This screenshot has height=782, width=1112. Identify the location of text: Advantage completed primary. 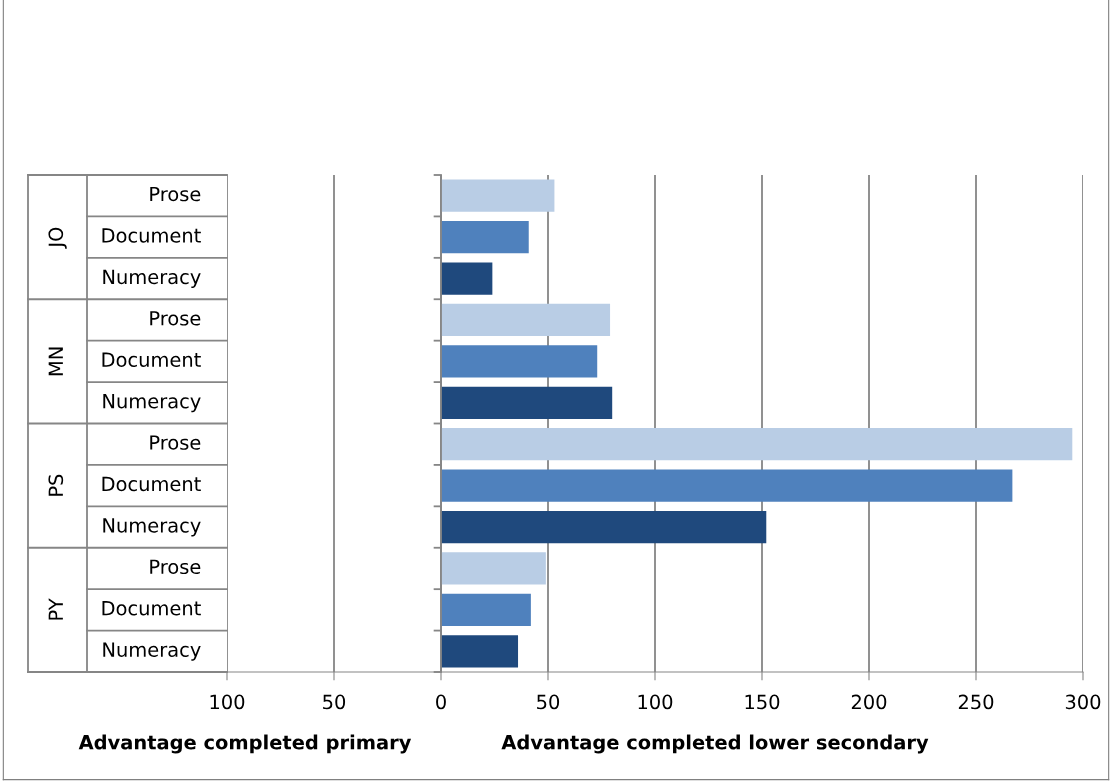
(245, 744).